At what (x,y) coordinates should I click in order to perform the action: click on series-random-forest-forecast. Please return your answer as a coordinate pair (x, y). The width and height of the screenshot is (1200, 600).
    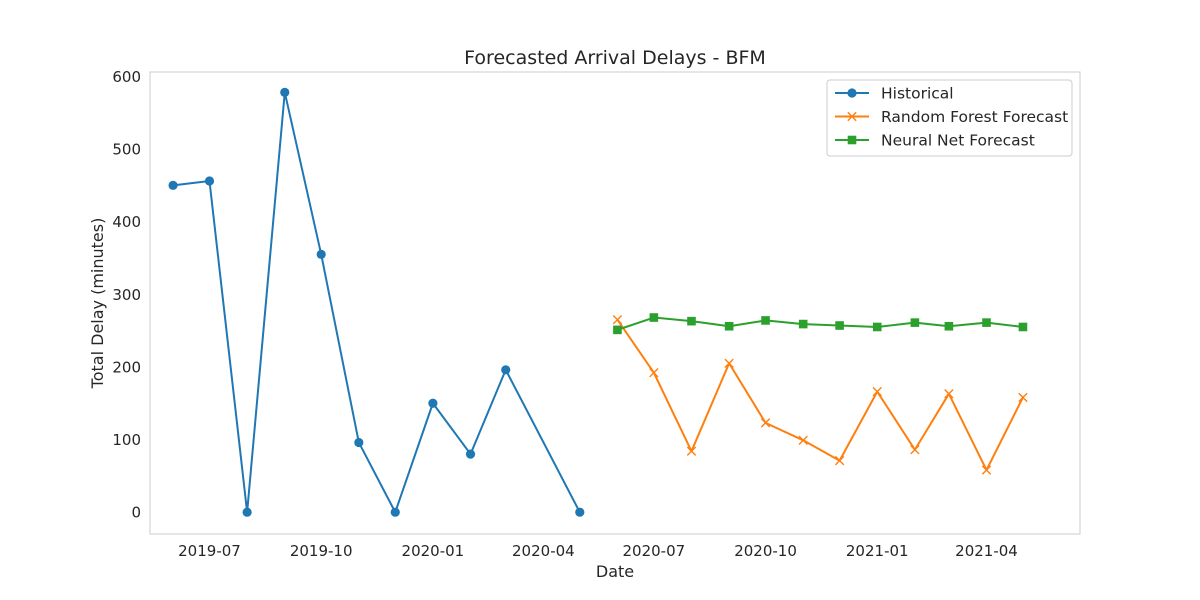
    Looking at the image, I should click on (820, 395).